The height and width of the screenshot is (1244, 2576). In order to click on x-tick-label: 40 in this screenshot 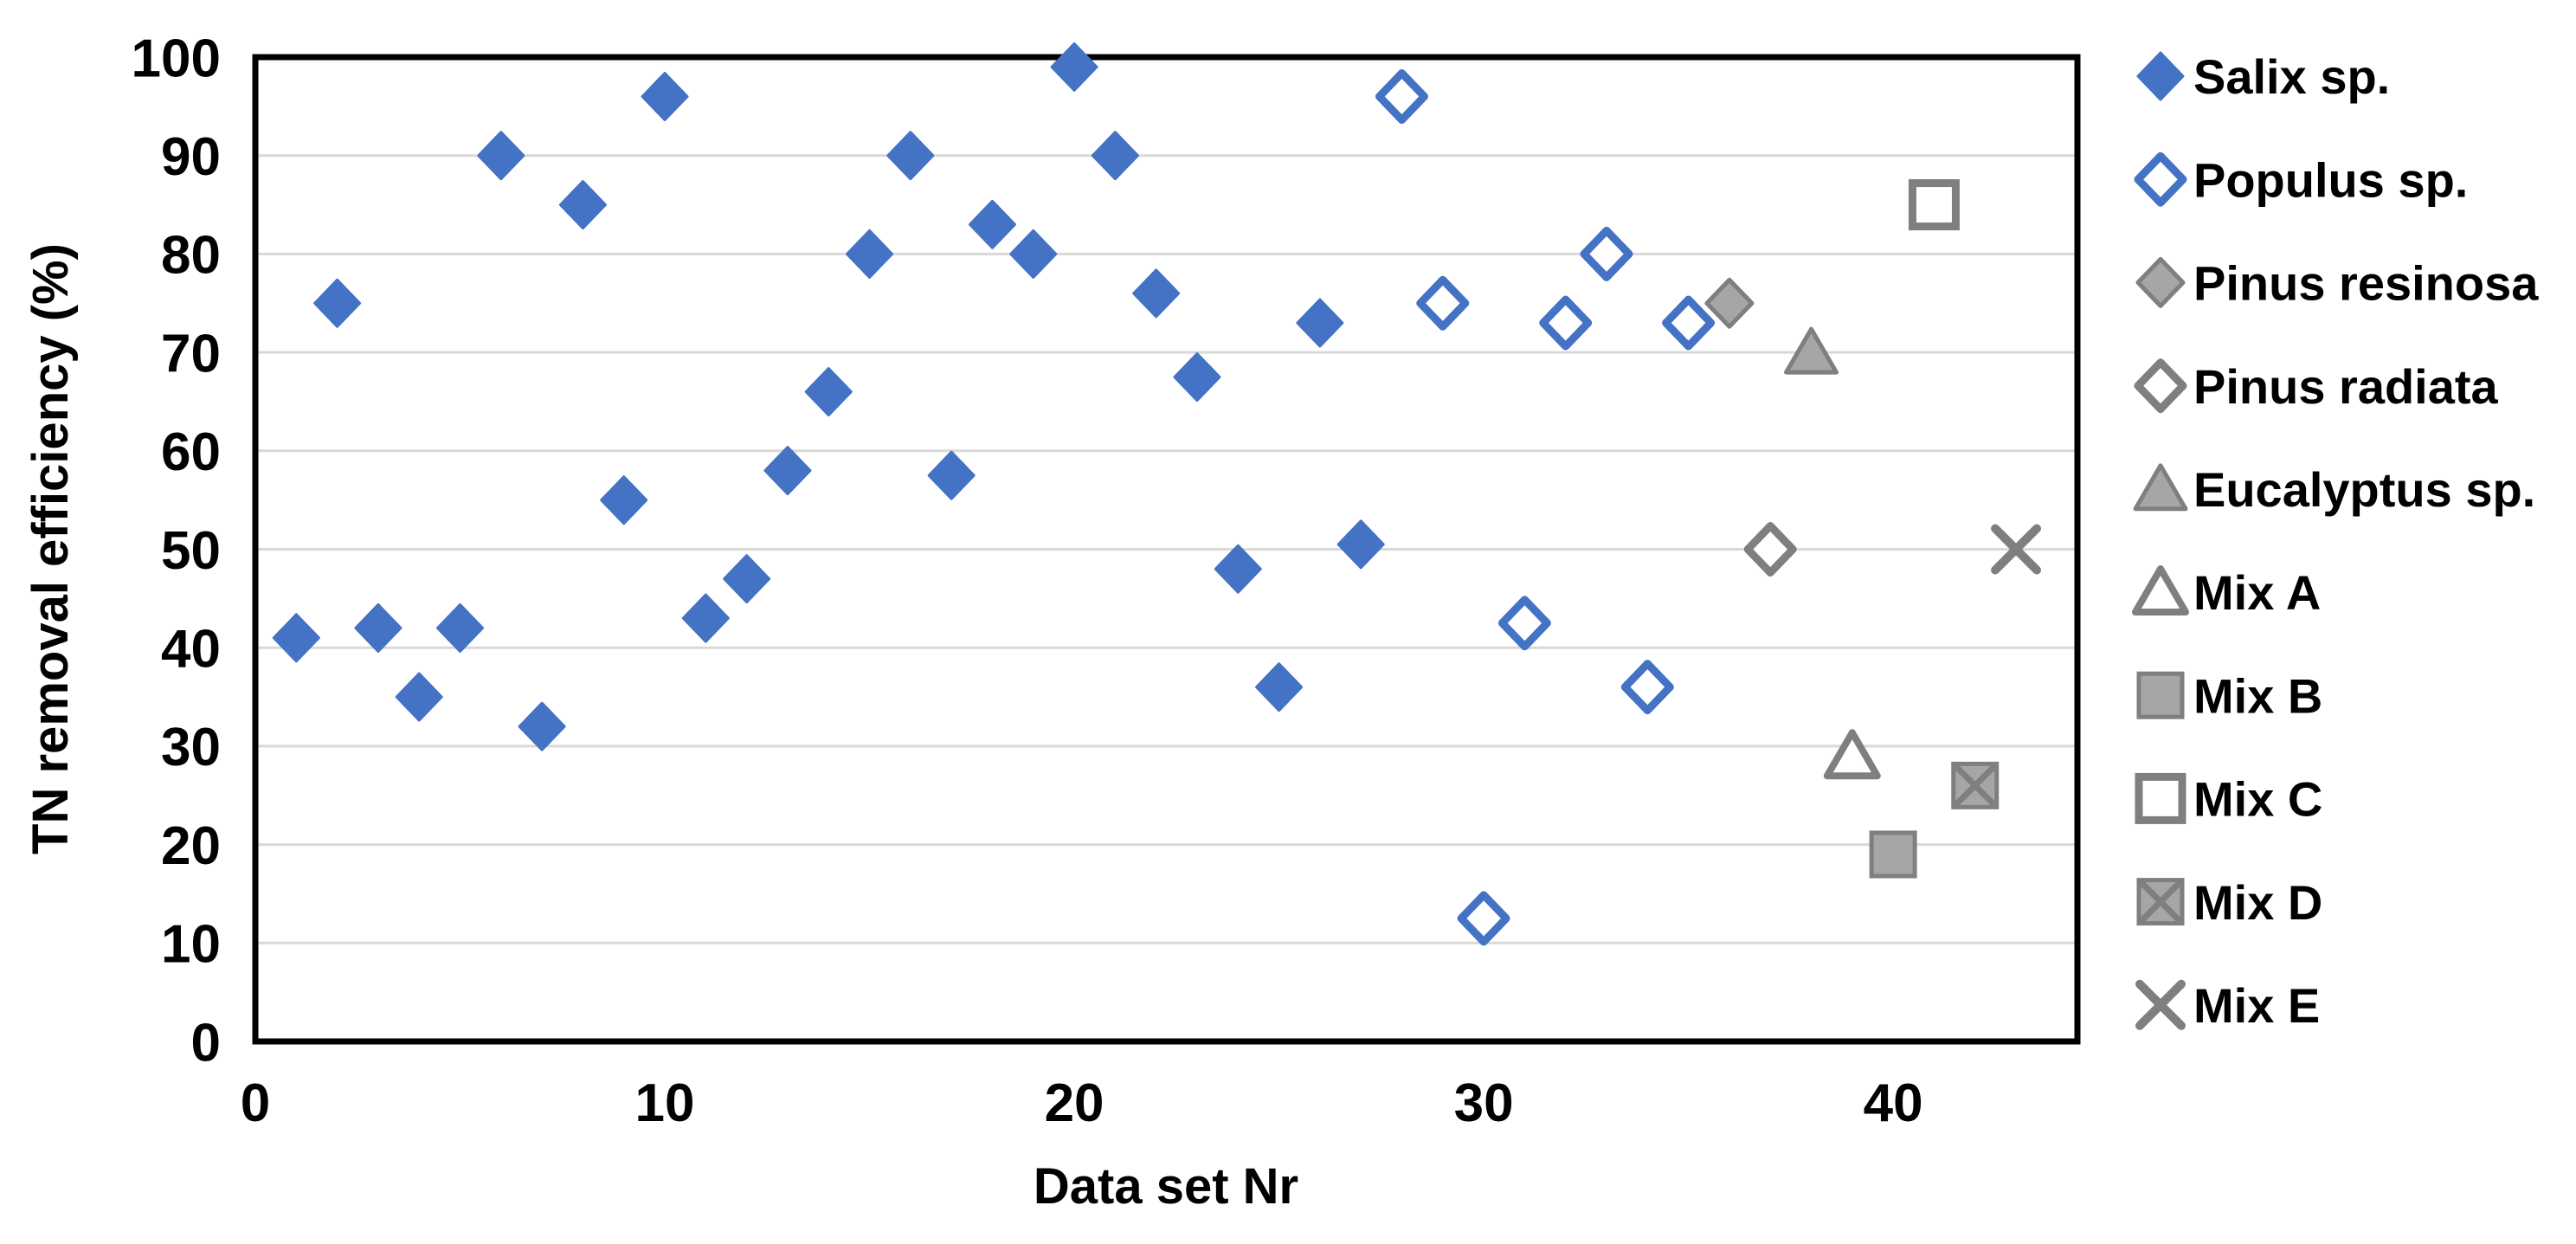, I will do `click(1893, 1103)`.